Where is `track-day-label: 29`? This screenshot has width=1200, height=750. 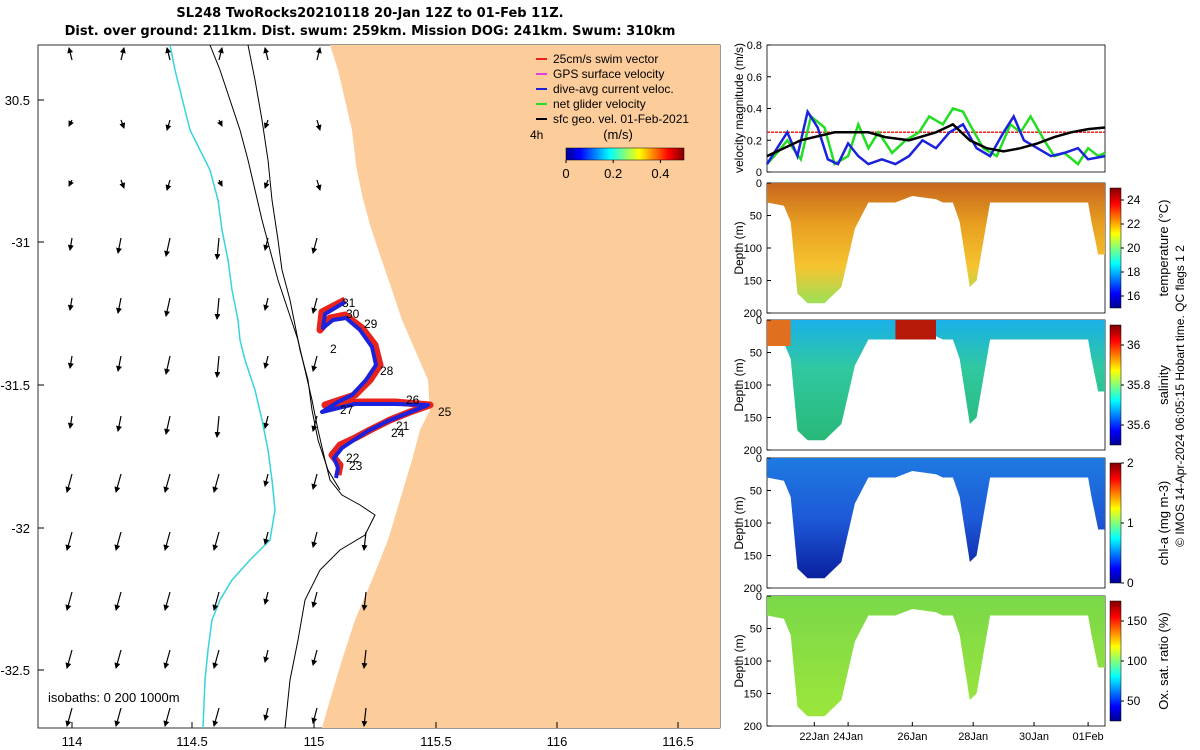
track-day-label: 29 is located at coordinates (371, 324).